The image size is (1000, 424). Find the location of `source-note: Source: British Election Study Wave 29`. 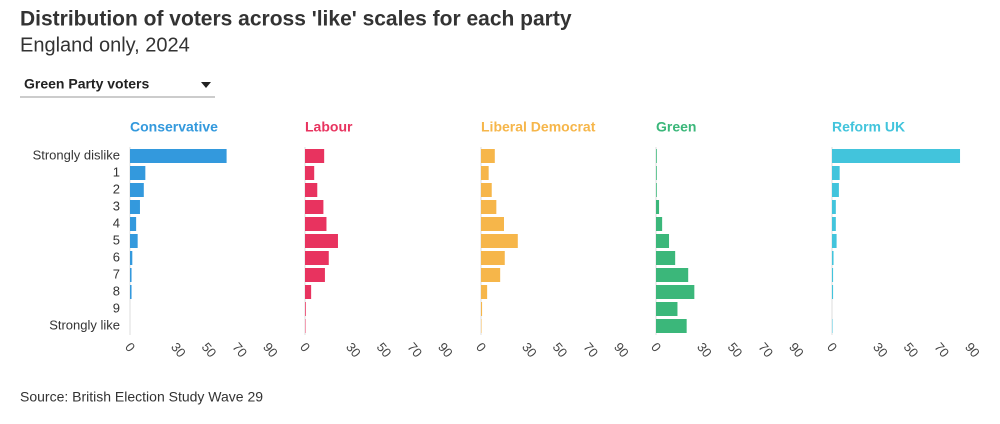

source-note: Source: British Election Study Wave 29 is located at coordinates (141, 397).